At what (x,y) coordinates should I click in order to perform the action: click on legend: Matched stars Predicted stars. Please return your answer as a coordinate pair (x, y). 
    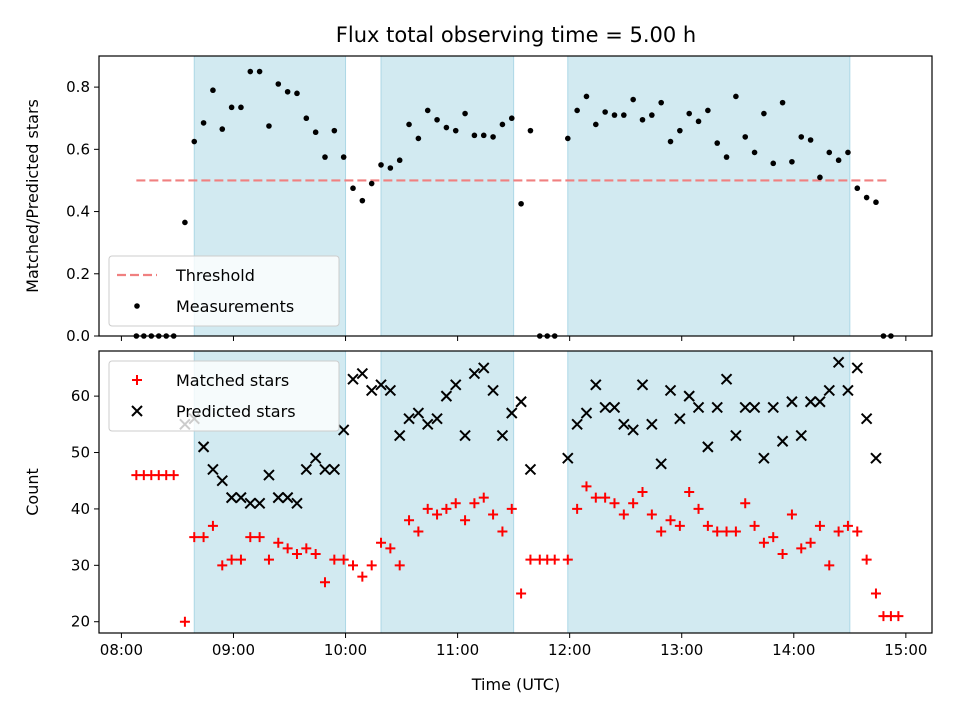
    Looking at the image, I should click on (224, 396).